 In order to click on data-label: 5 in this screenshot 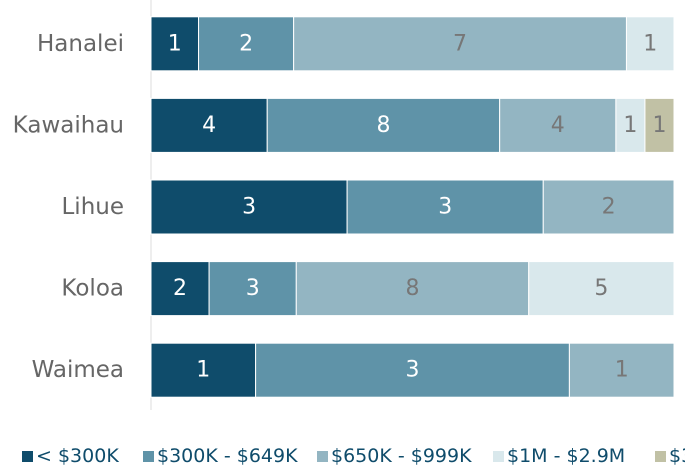, I will do `click(601, 288)`.